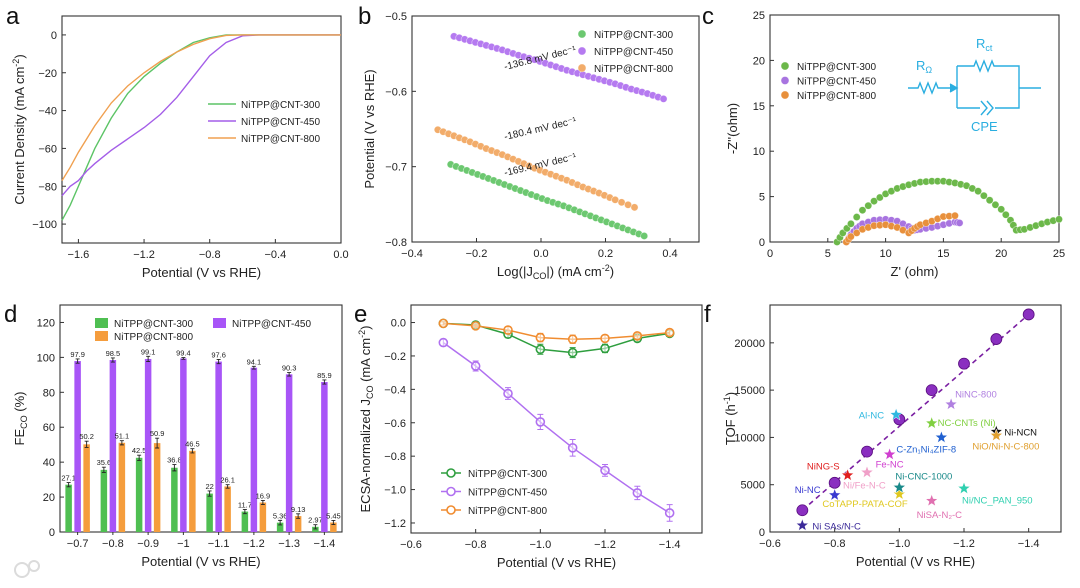 This screenshot has width=1080, height=588. What do you see at coordinates (396, 243) in the screenshot?
I see `y-tick-label: −0.8` at bounding box center [396, 243].